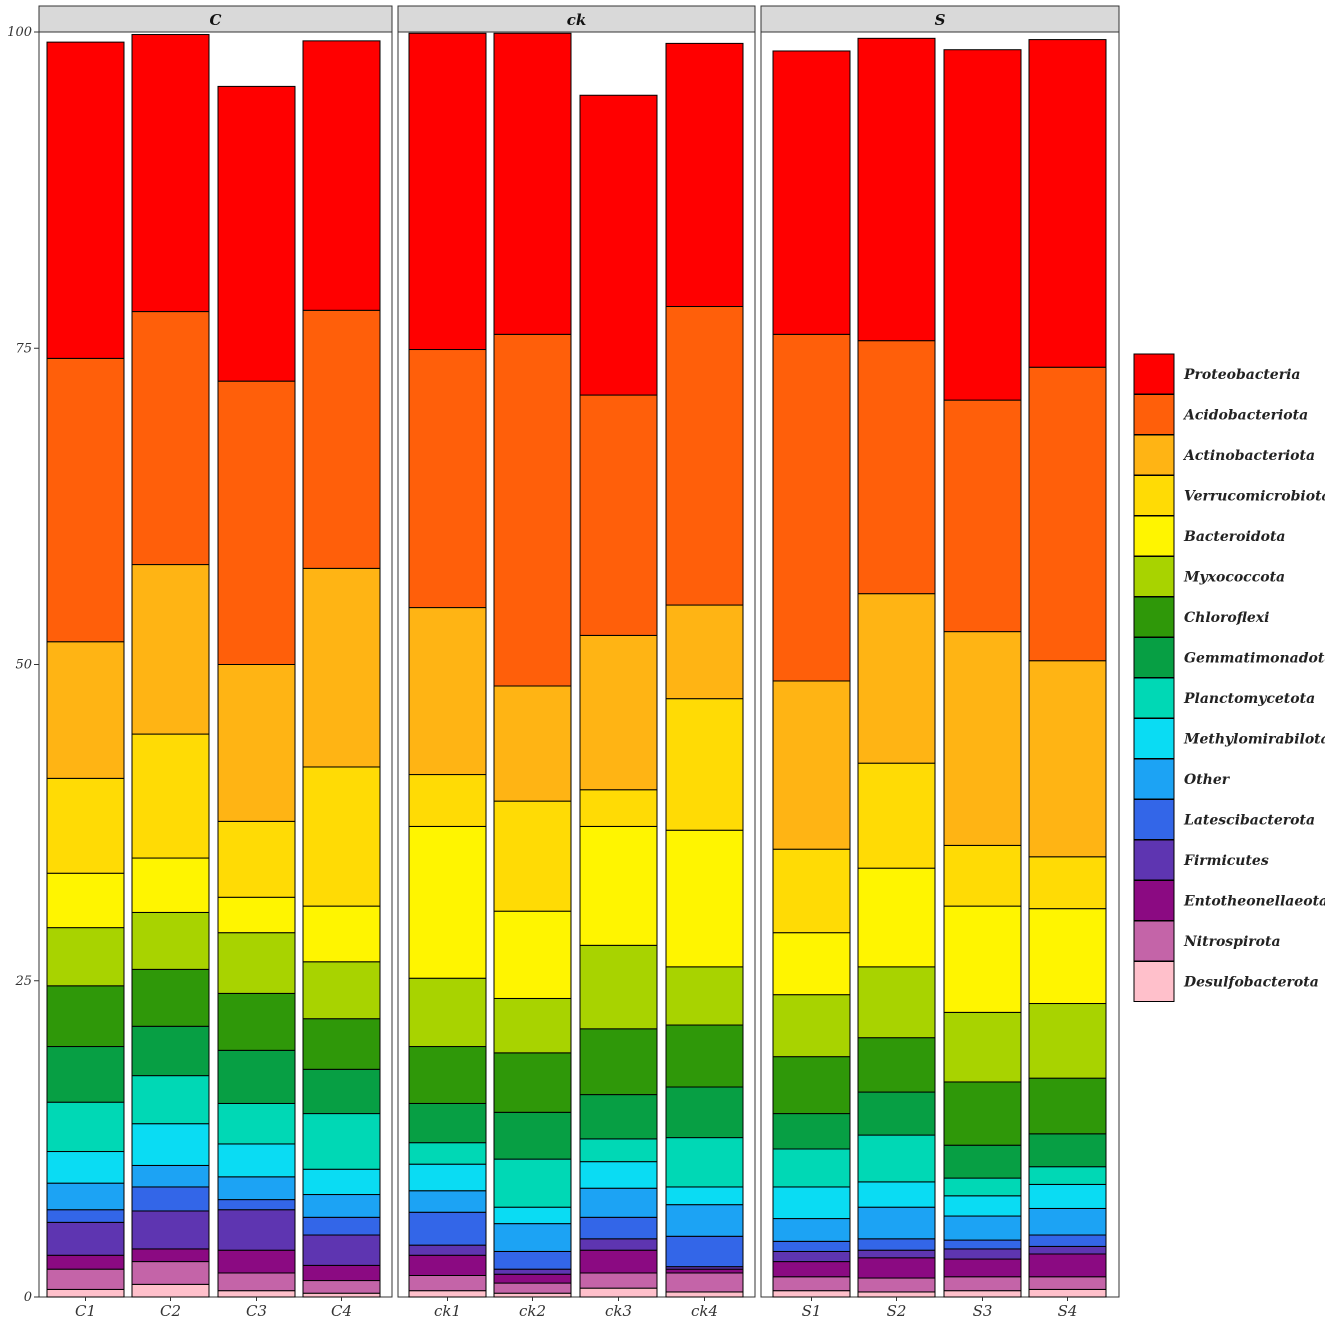 This screenshot has width=1325, height=1319. I want to click on bar-segment-methylomirabilota-S1, so click(811, 1203).